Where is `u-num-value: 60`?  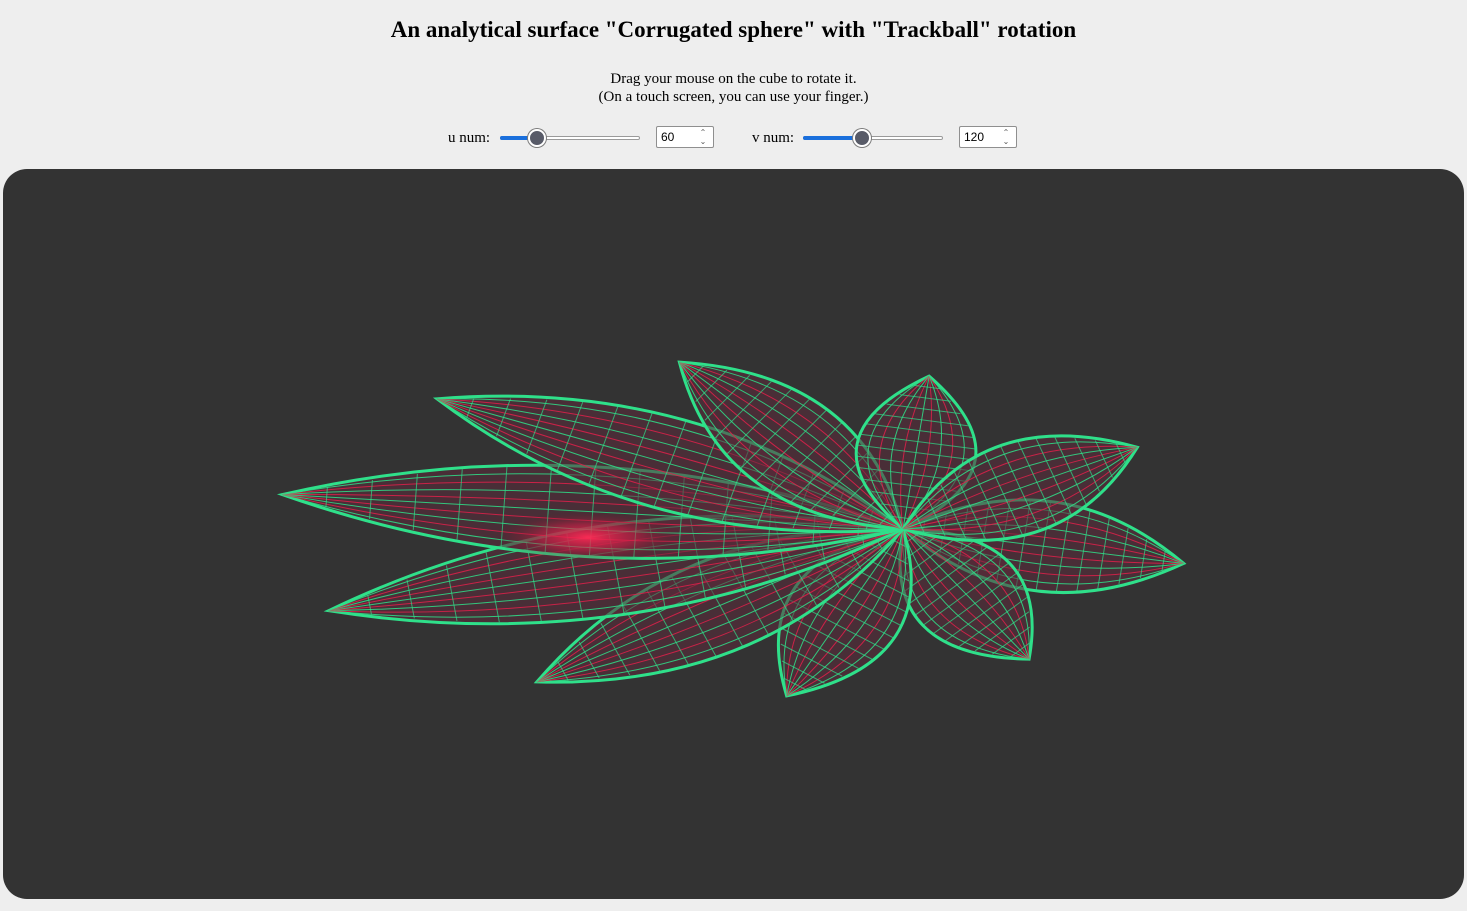 u-num-value: 60 is located at coordinates (668, 137).